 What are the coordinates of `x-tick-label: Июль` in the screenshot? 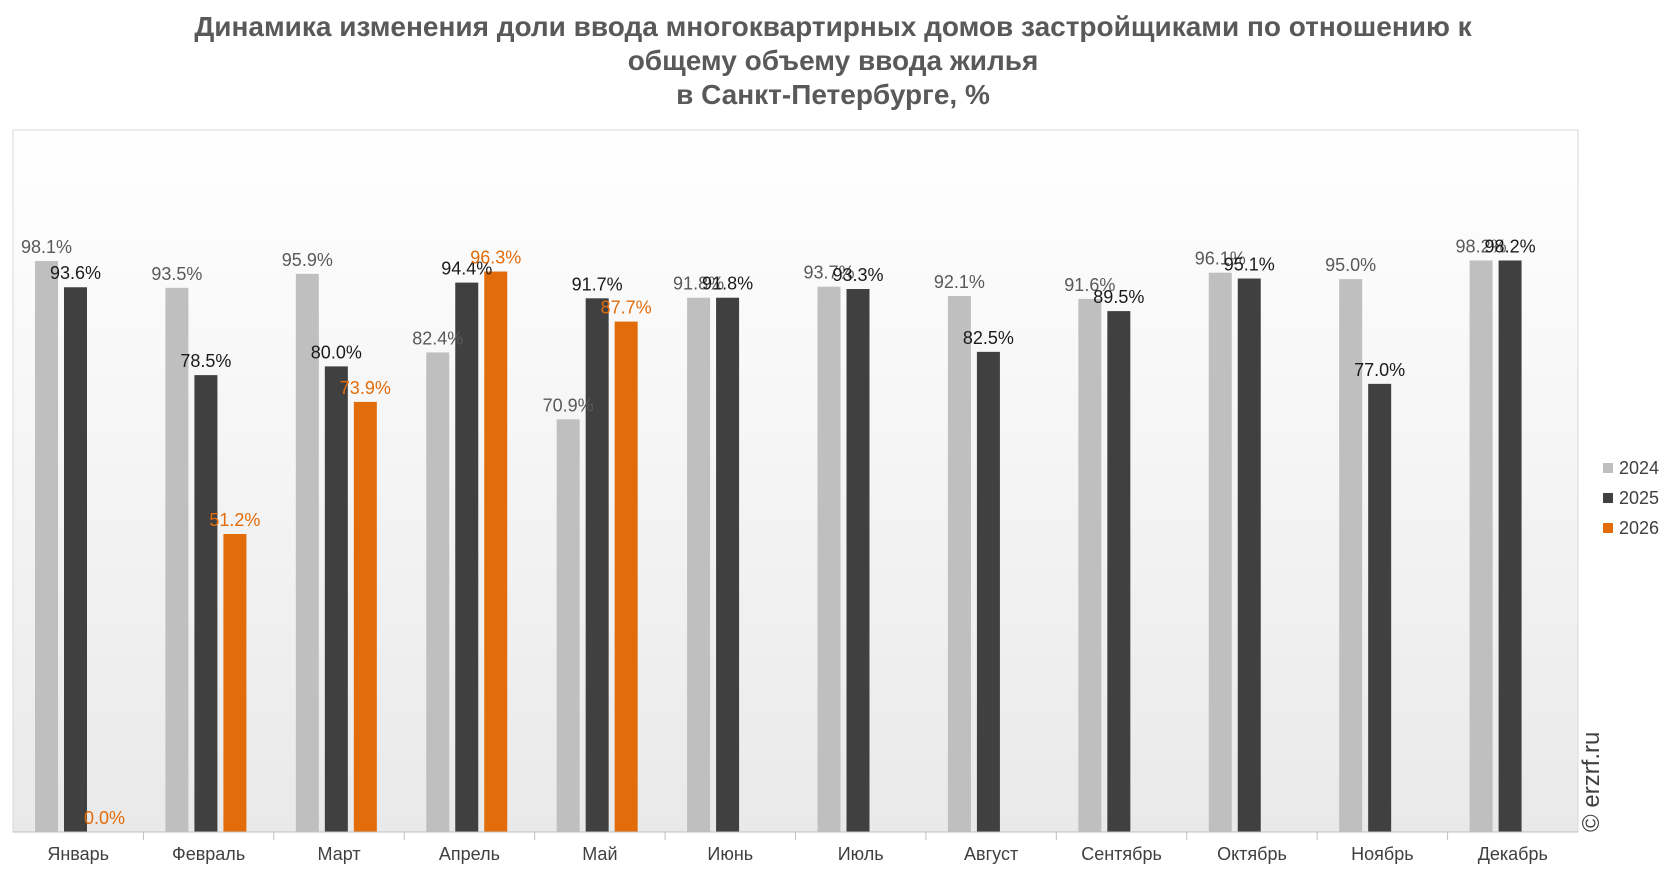 It's located at (861, 854).